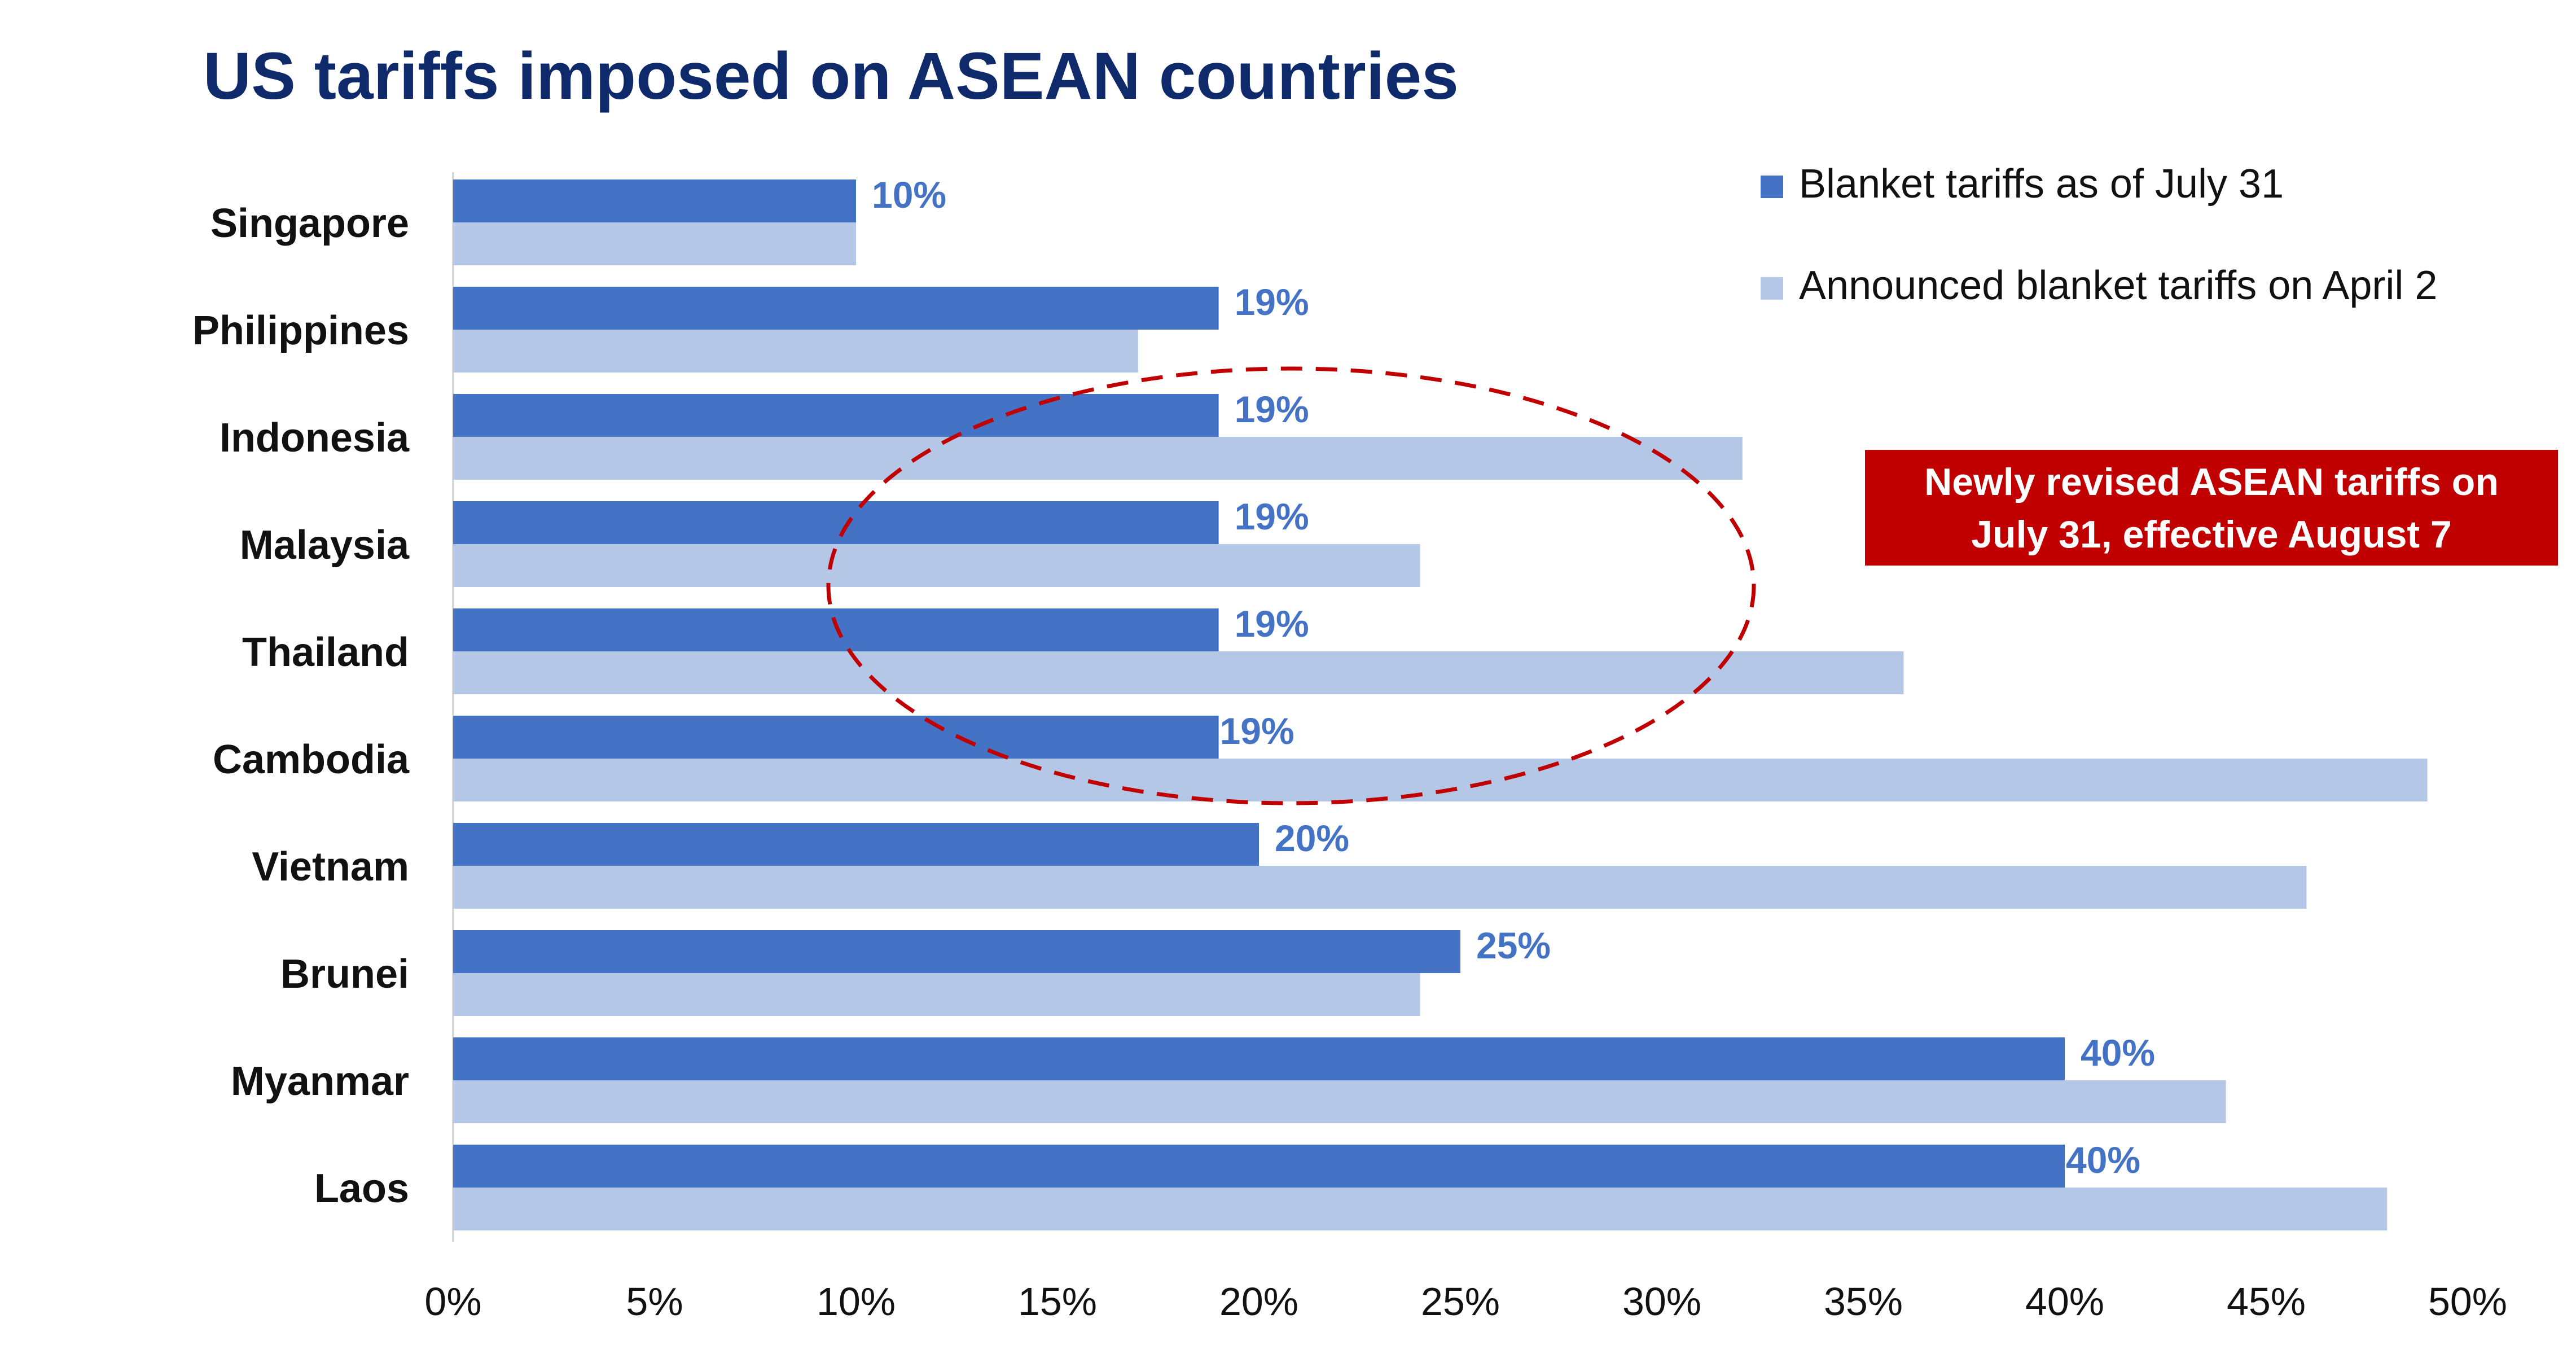 Image resolution: width=2576 pixels, height=1345 pixels. What do you see at coordinates (2103, 1160) in the screenshot?
I see `data-label-laos: 40%` at bounding box center [2103, 1160].